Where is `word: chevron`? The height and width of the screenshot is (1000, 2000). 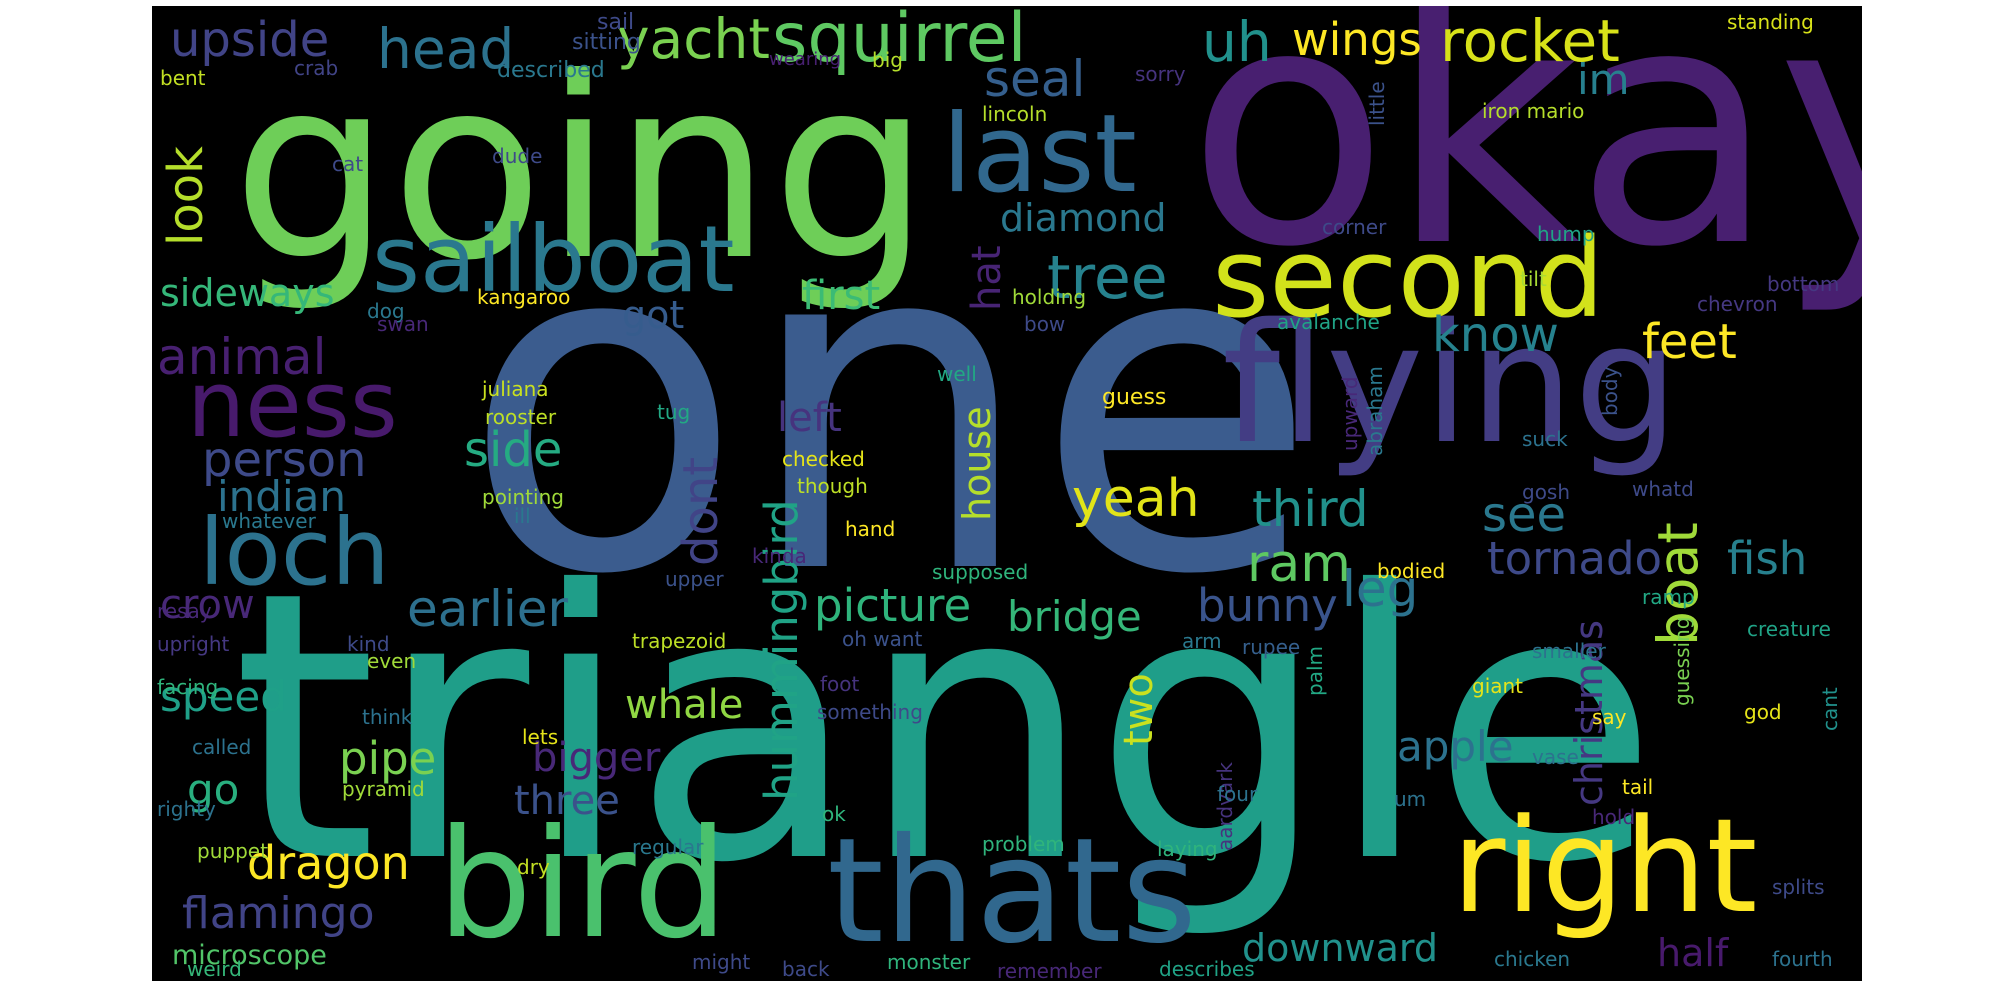 word: chevron is located at coordinates (1737, 304).